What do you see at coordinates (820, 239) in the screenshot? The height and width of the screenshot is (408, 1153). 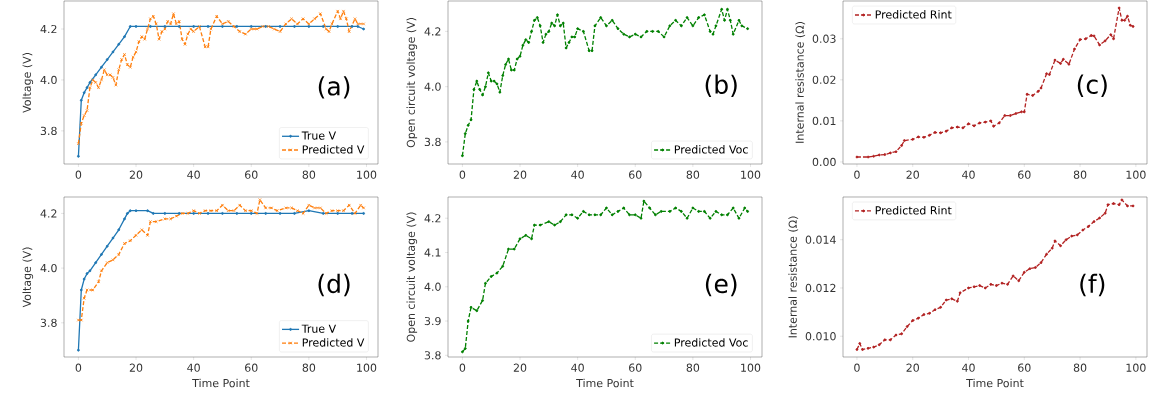 I see `y-tick-label: 0.014` at bounding box center [820, 239].